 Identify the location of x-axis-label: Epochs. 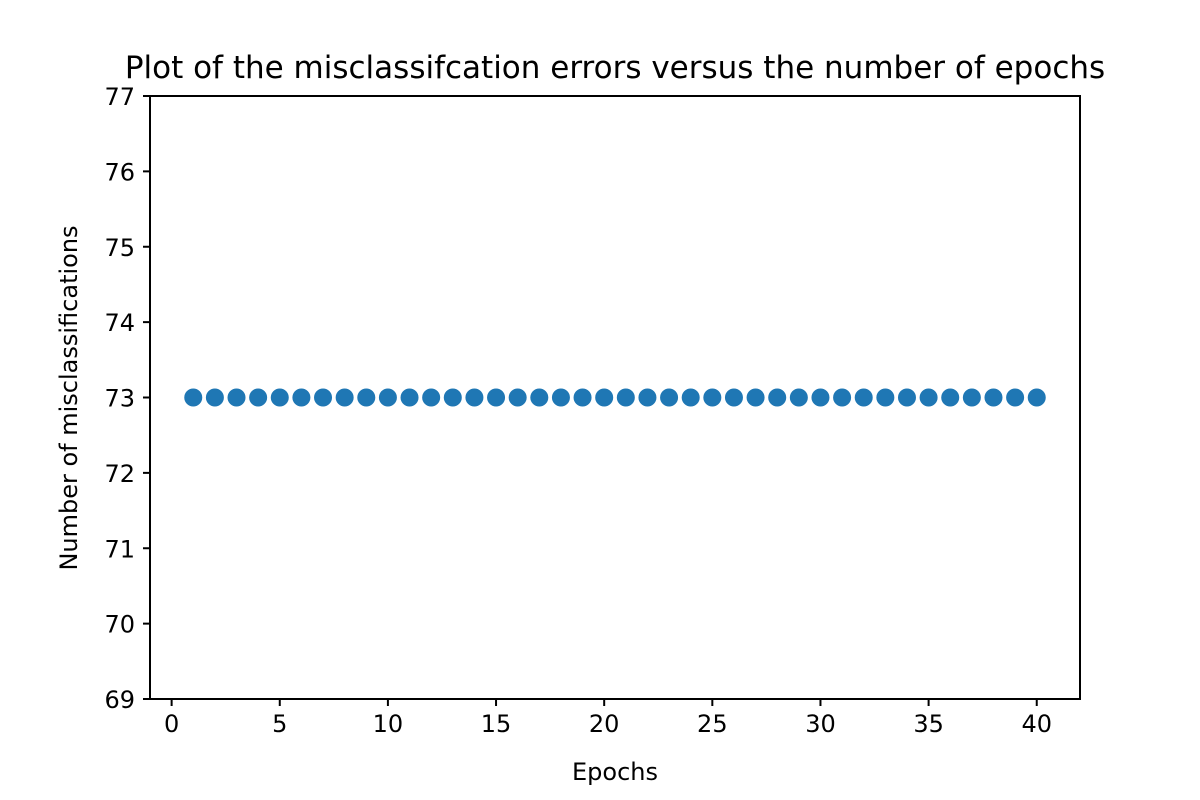
(615, 772).